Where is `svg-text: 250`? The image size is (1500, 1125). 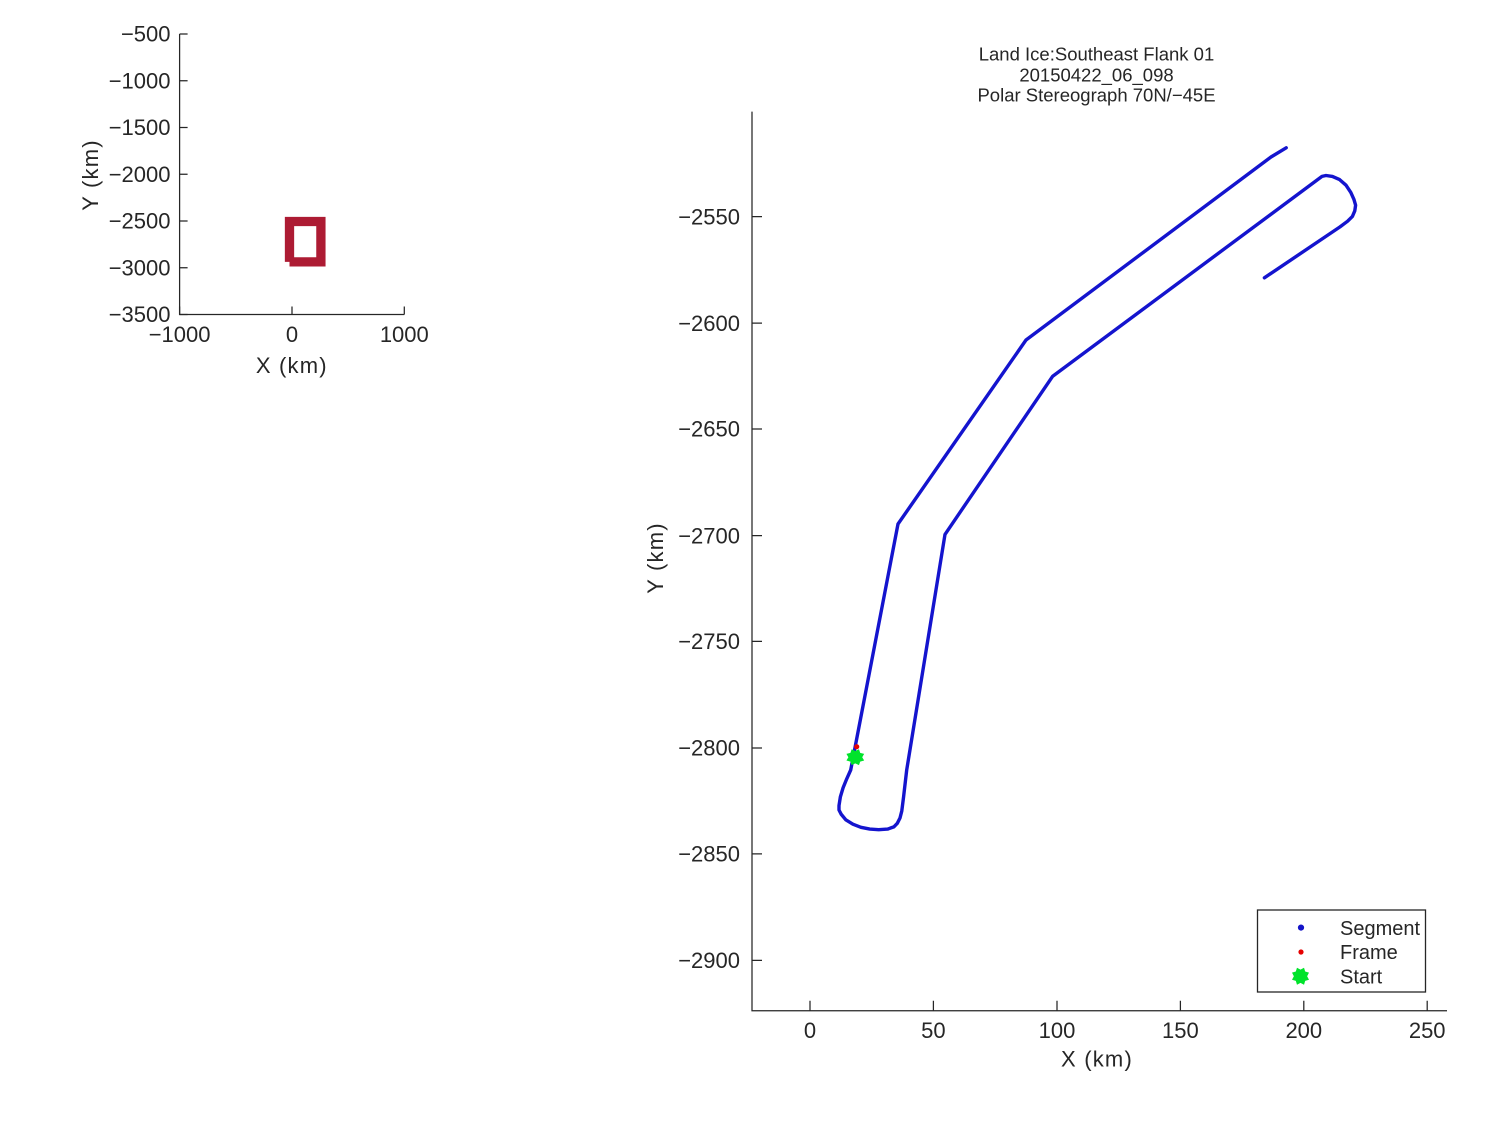
svg-text: 250 is located at coordinates (1427, 1030).